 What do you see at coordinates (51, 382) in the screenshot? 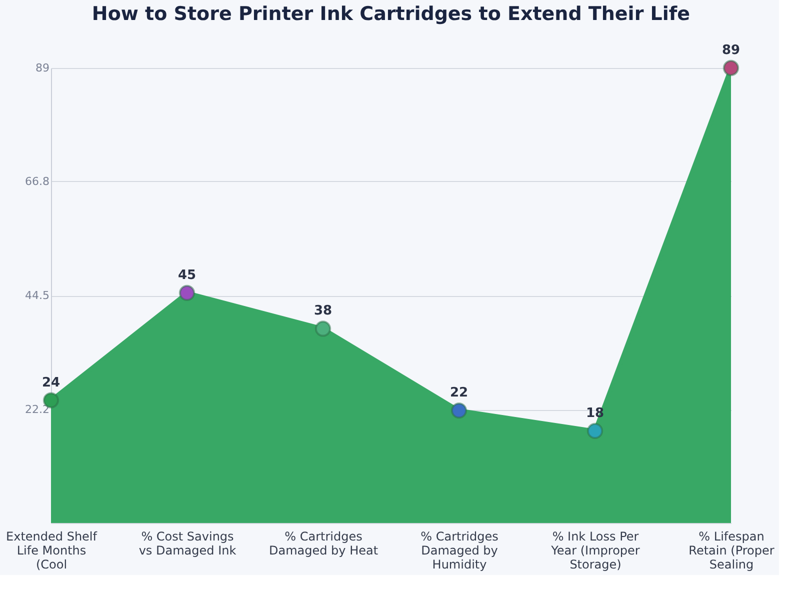
I see `data-label: 24` at bounding box center [51, 382].